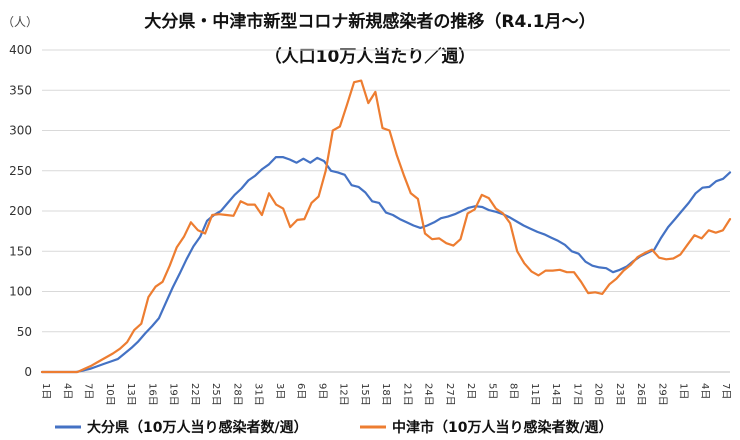  What do you see at coordinates (20, 171) in the screenshot?
I see `y-tick-label: 250` at bounding box center [20, 171].